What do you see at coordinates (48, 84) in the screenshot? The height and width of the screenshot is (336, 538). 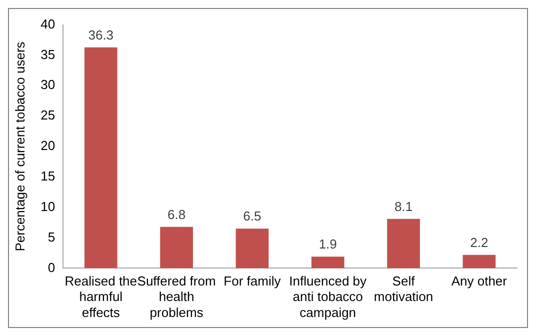 I see `y-tick-label: 30` at bounding box center [48, 84].